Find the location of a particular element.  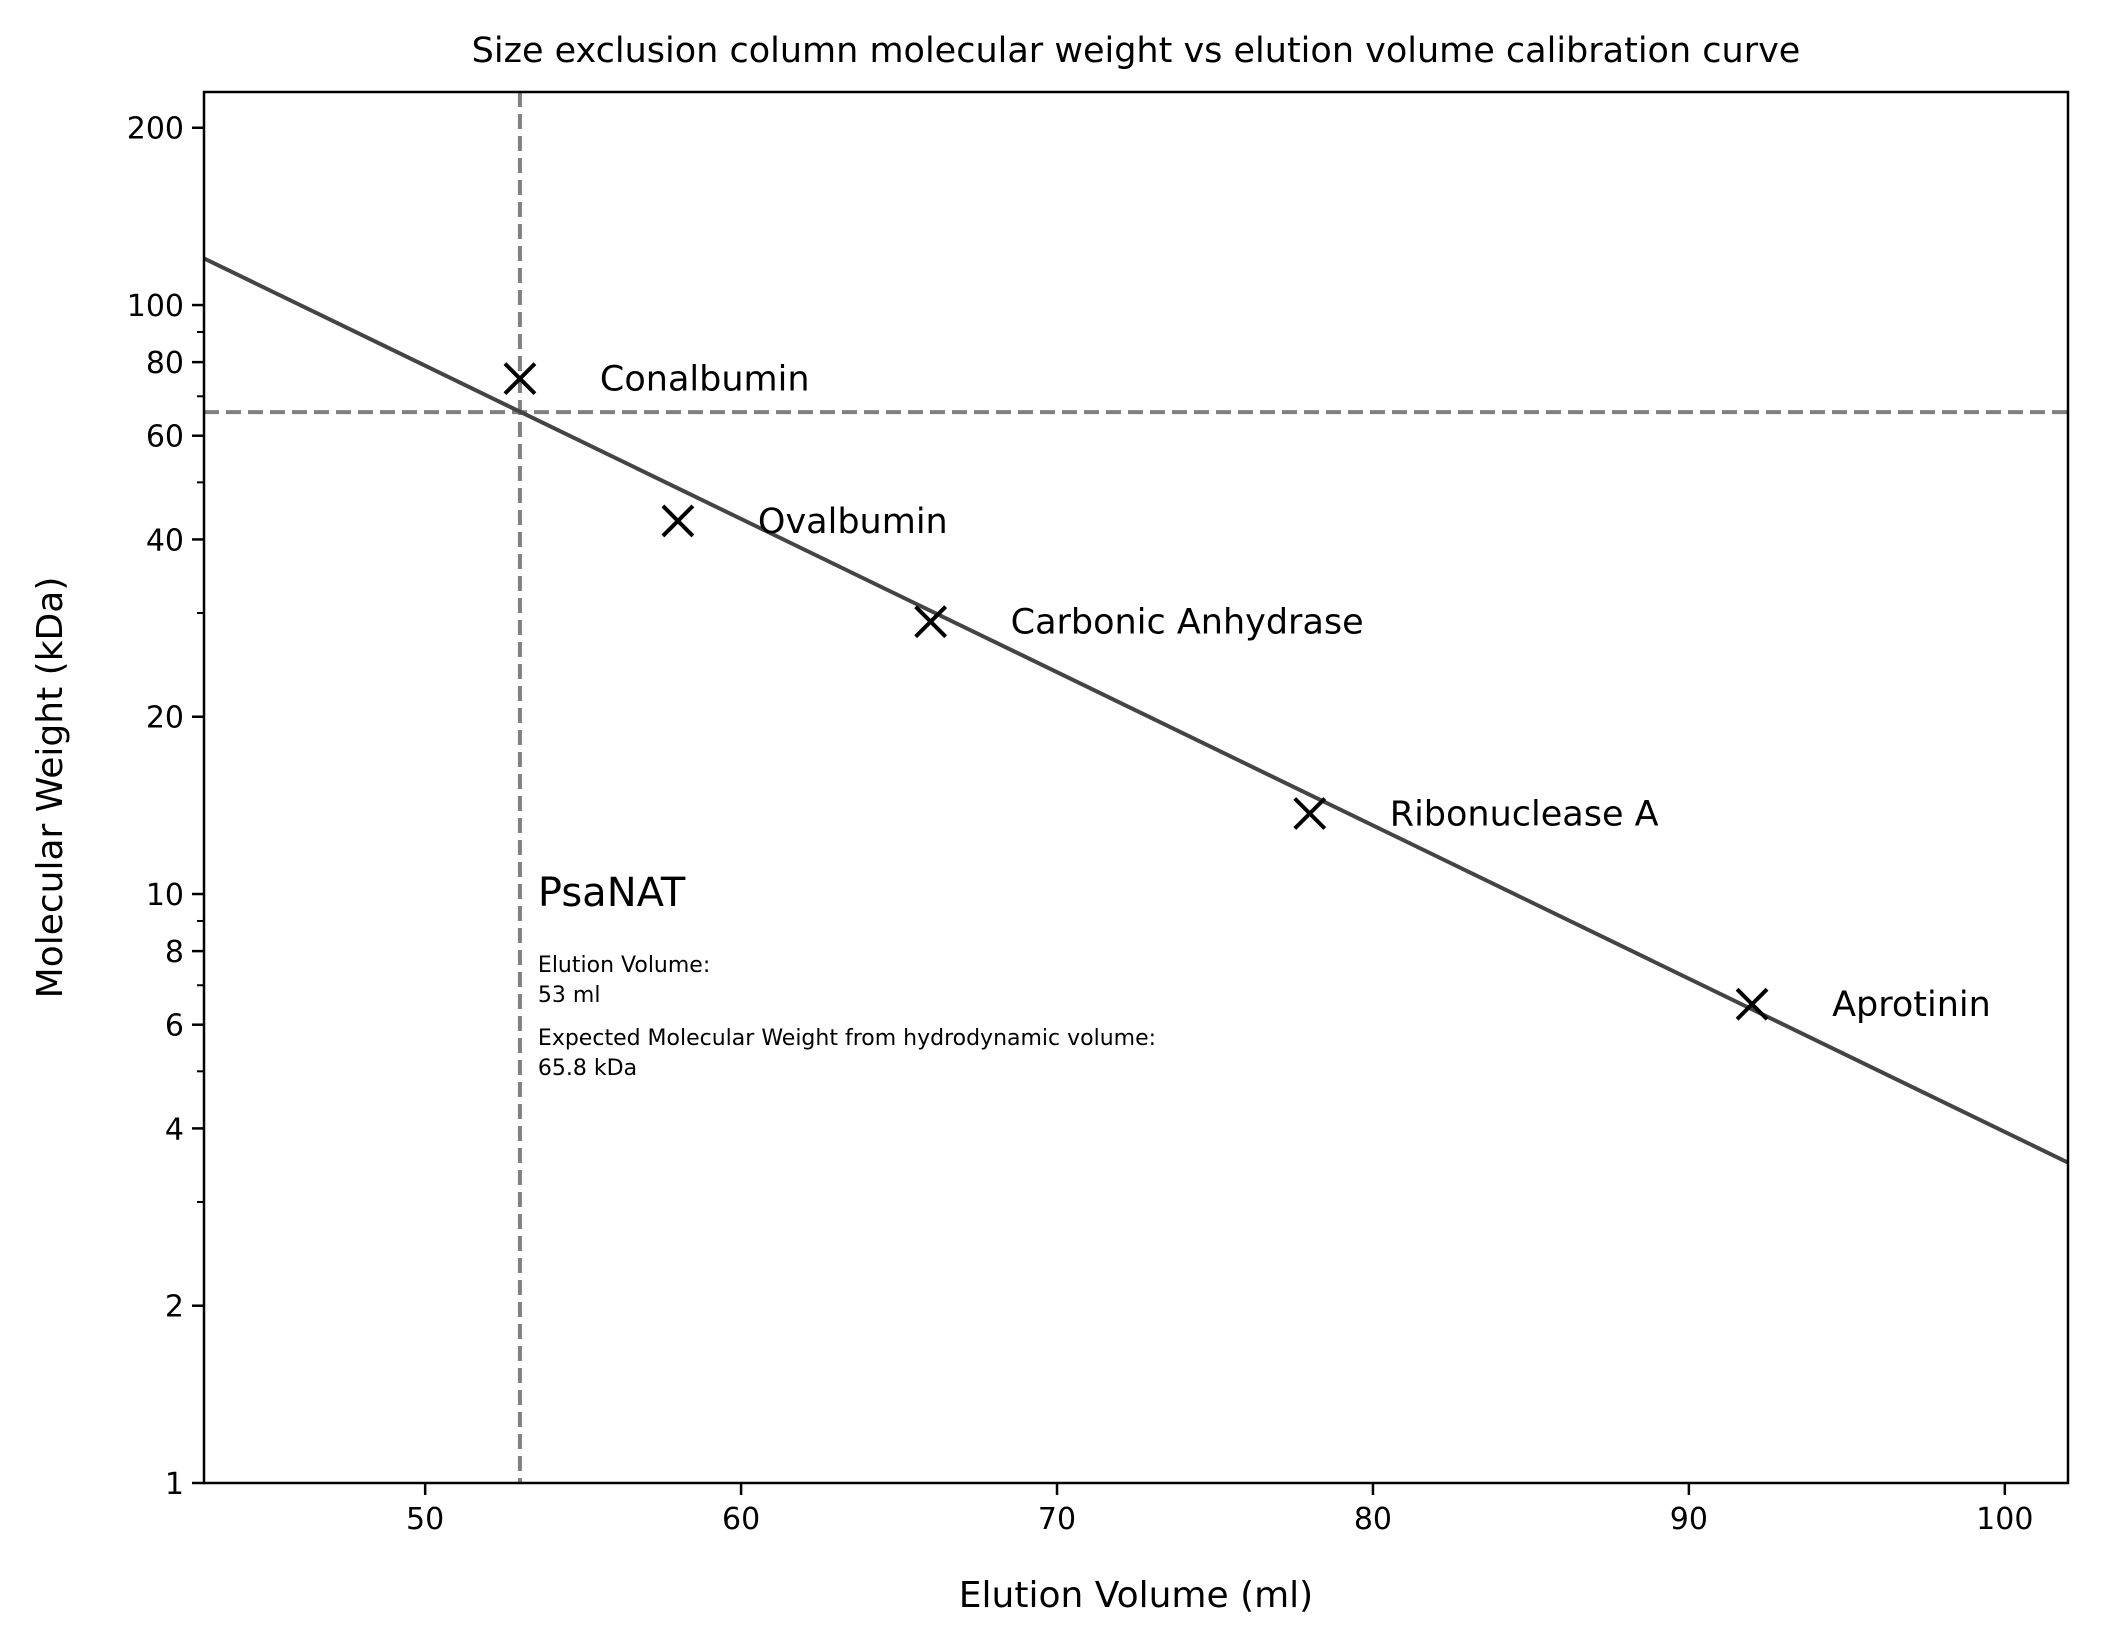

x-tick-label: 80 is located at coordinates (1373, 1519).